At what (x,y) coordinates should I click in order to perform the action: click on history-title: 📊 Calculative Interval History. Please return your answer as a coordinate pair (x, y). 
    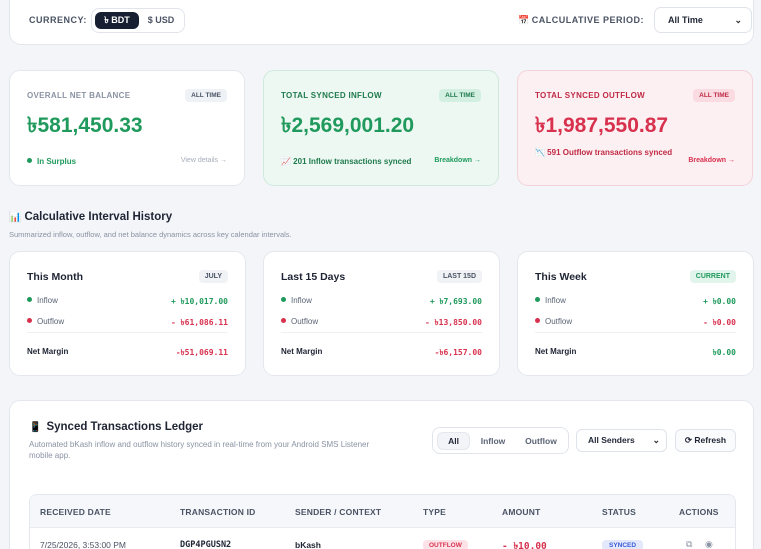
    Looking at the image, I should click on (90, 217).